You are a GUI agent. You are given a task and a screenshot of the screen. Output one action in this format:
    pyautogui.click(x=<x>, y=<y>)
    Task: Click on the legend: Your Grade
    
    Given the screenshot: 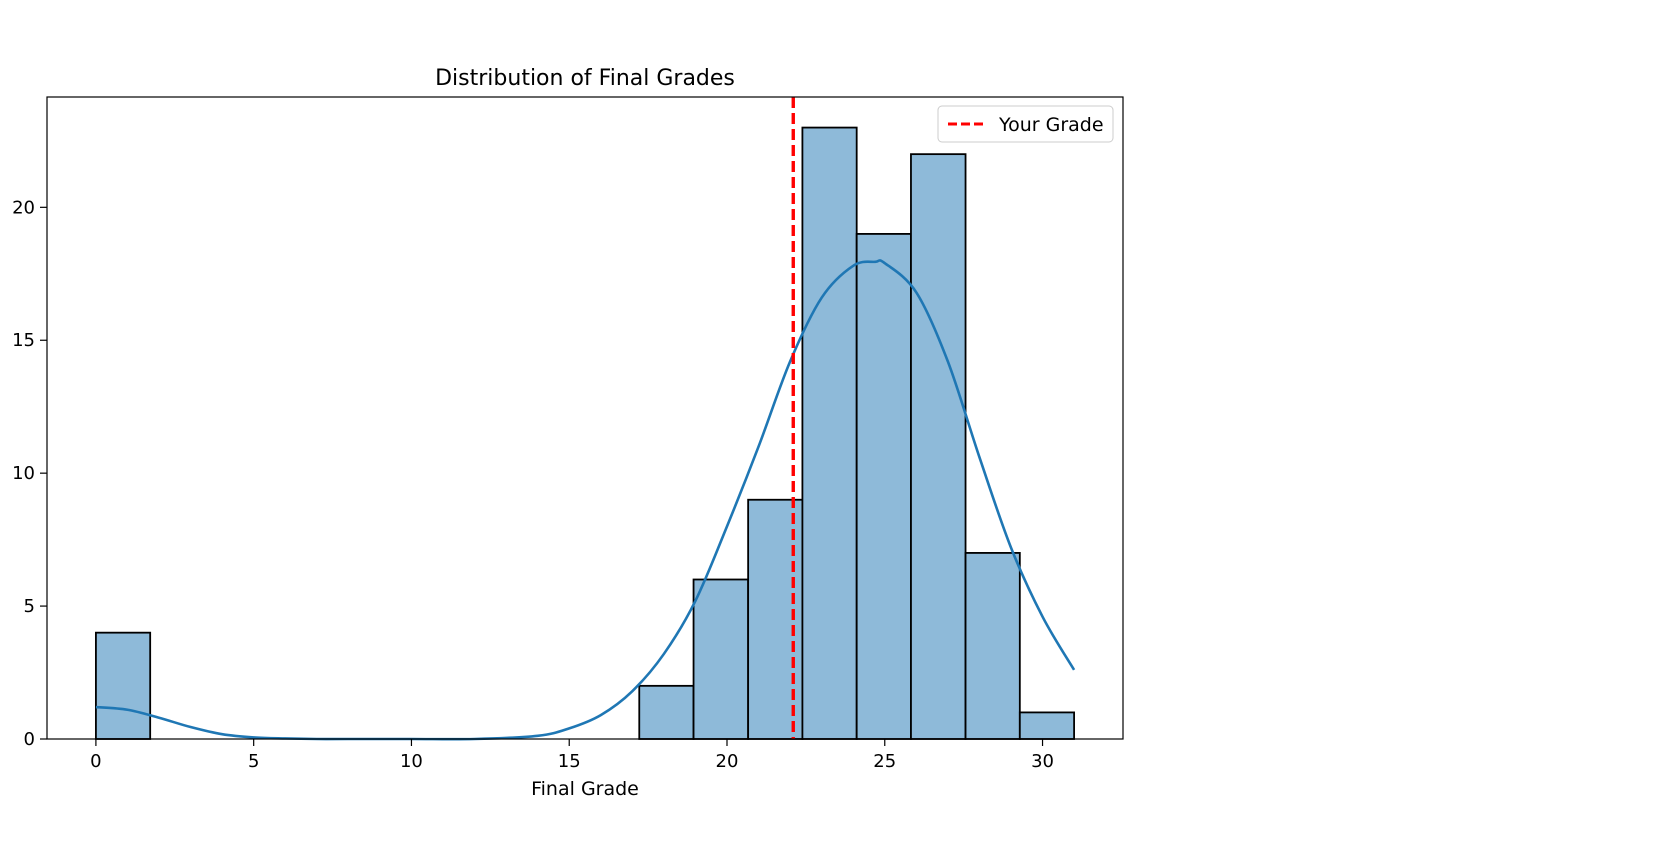 What is the action you would take?
    pyautogui.click(x=1025, y=124)
    